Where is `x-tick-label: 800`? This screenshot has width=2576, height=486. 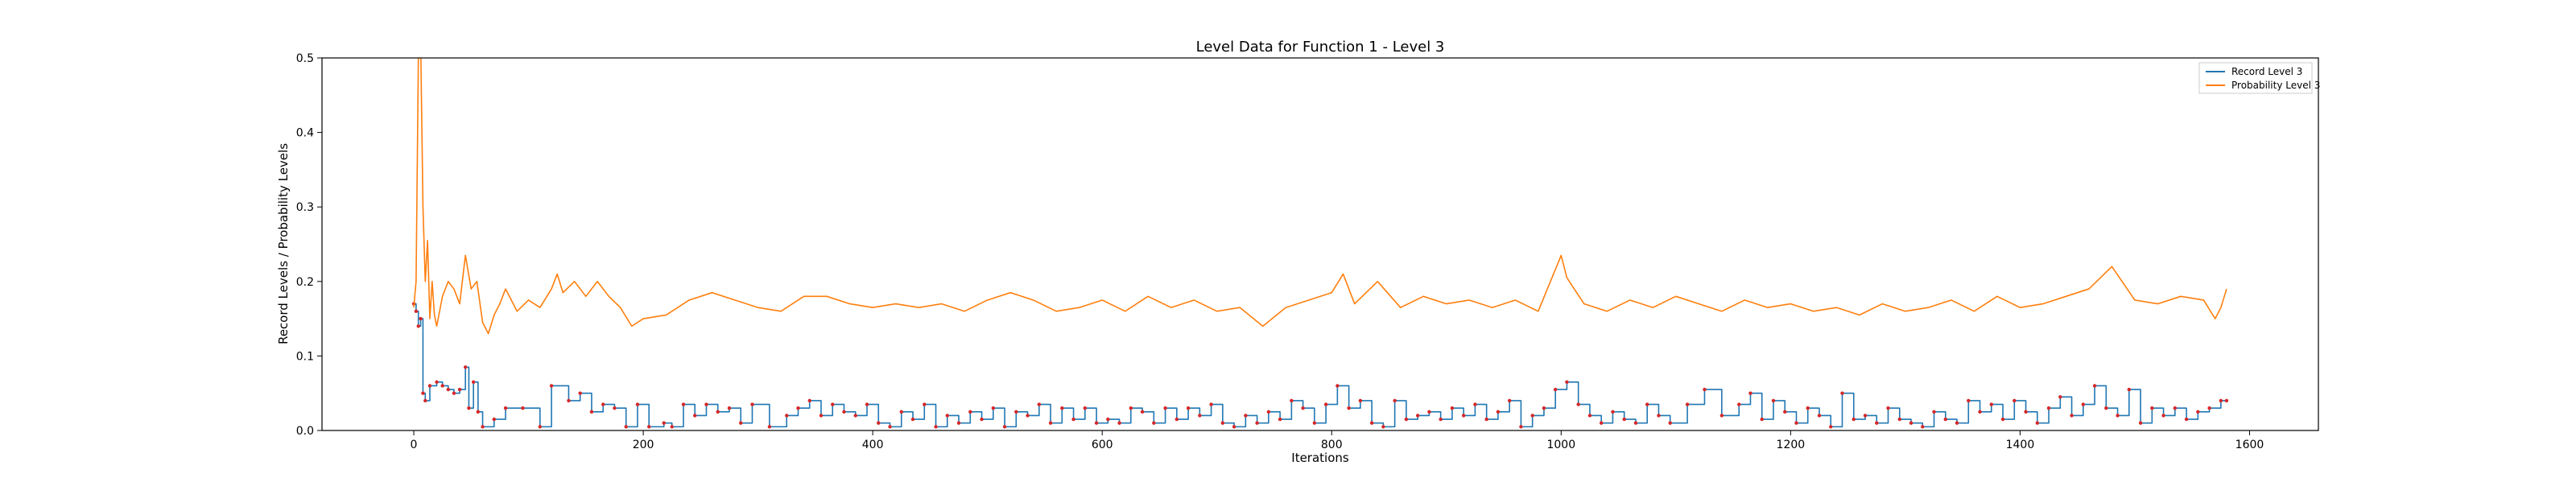
x-tick-label: 800 is located at coordinates (1332, 445).